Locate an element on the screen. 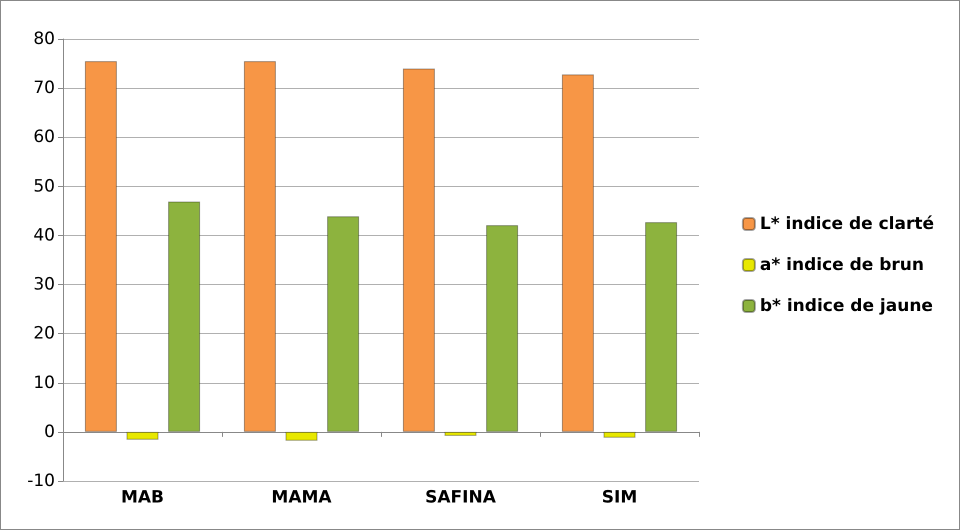  legend-label: a* indice de brun is located at coordinates (842, 265).